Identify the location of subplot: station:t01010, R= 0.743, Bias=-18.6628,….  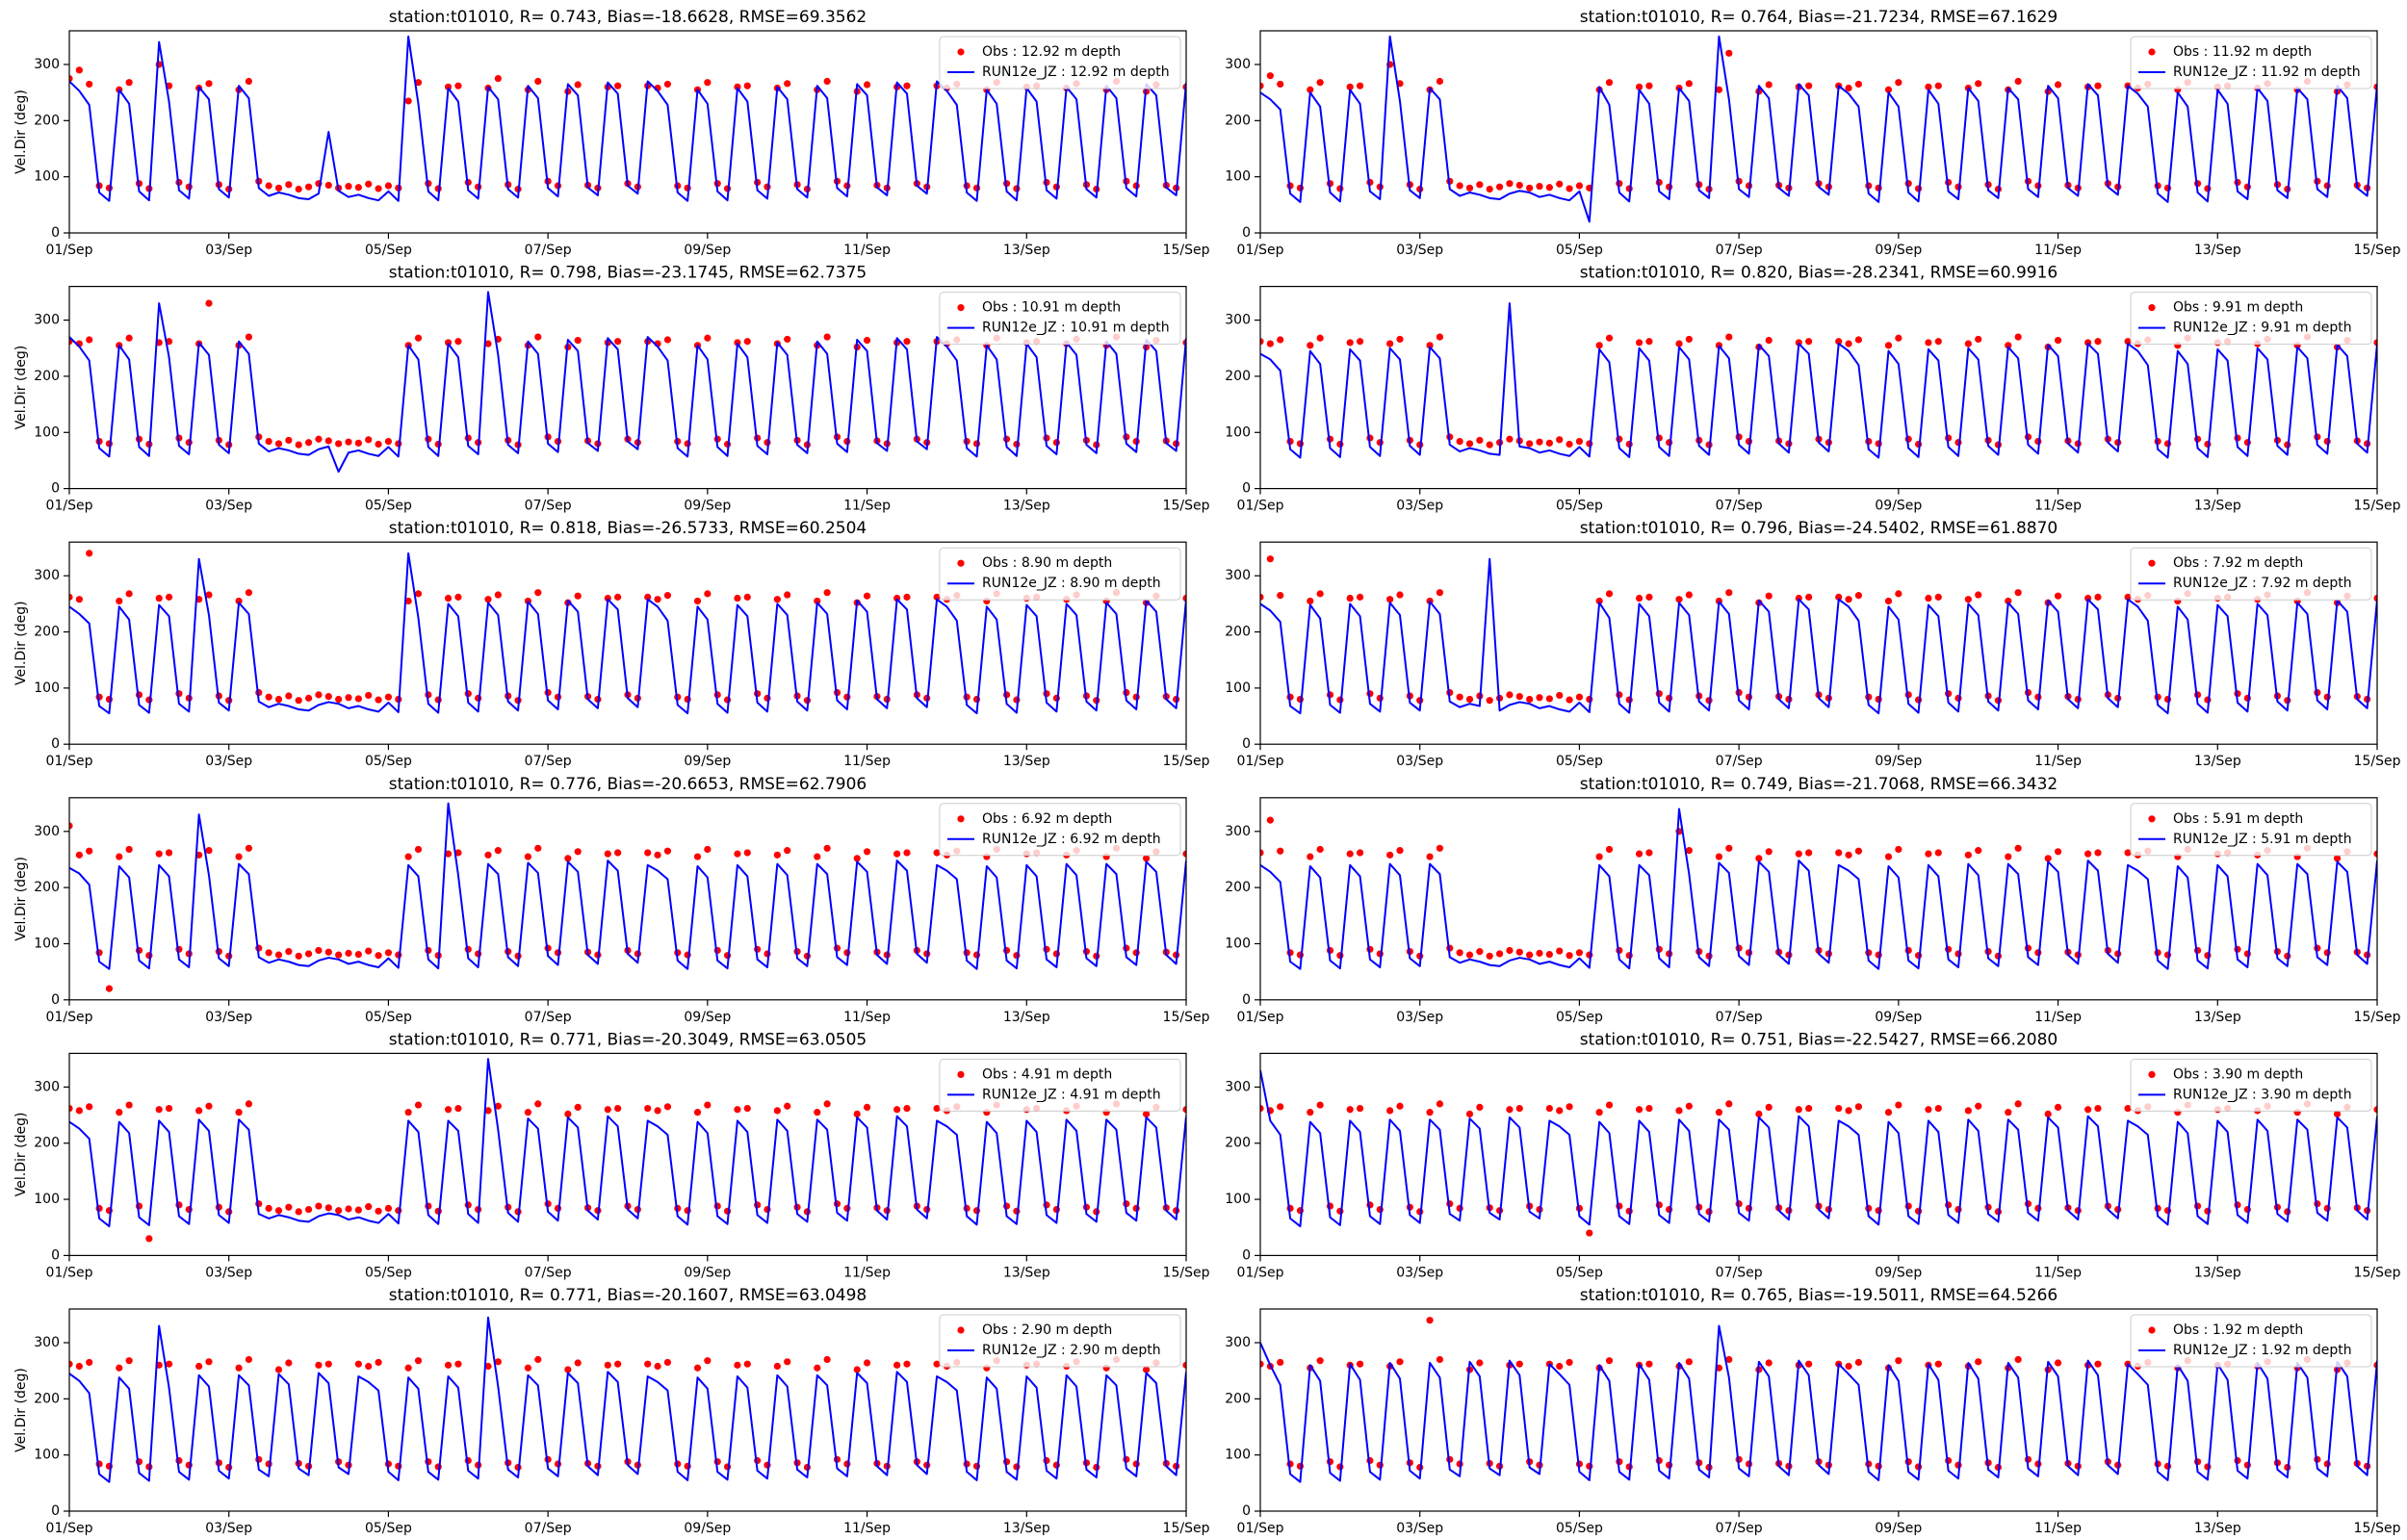
(611, 133).